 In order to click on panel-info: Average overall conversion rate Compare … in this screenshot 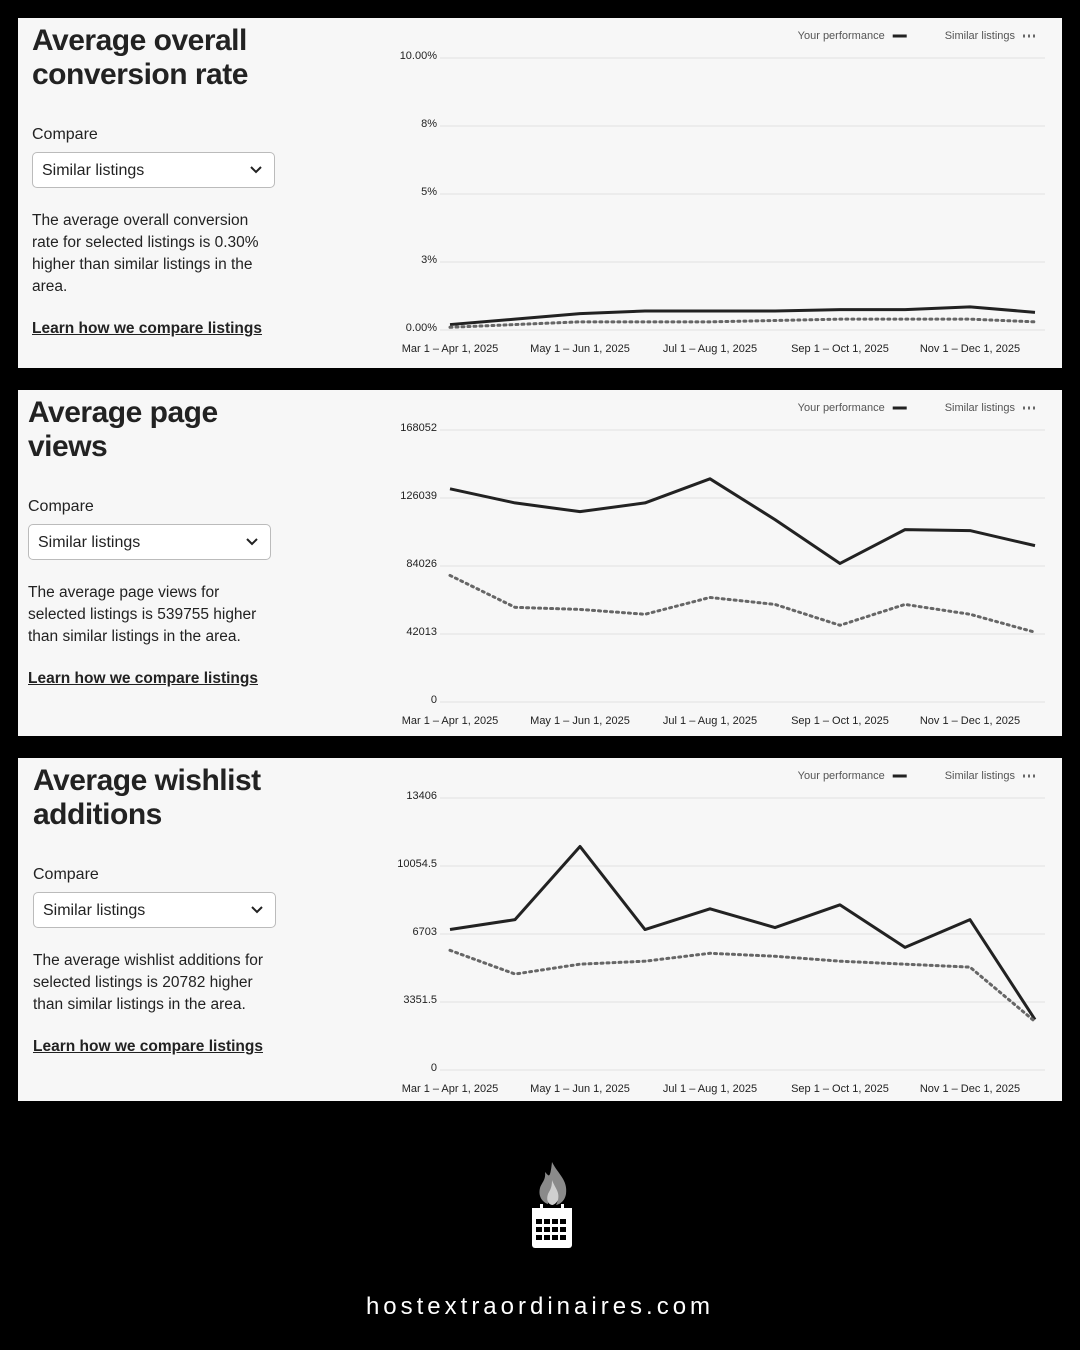, I will do `click(177, 181)`.